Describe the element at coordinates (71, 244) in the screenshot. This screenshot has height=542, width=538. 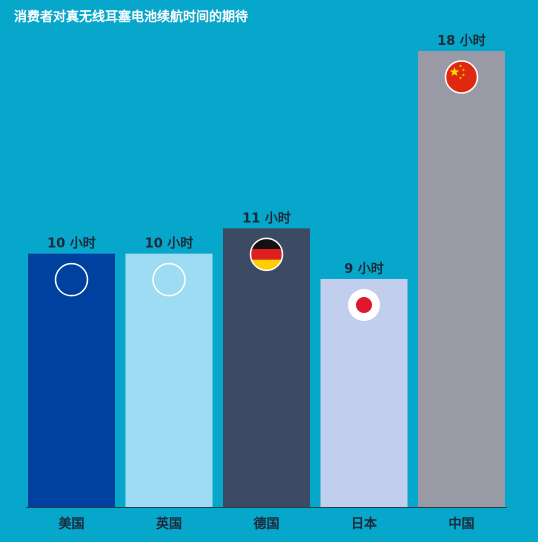
I see `value-label-0: 10 小时` at that location.